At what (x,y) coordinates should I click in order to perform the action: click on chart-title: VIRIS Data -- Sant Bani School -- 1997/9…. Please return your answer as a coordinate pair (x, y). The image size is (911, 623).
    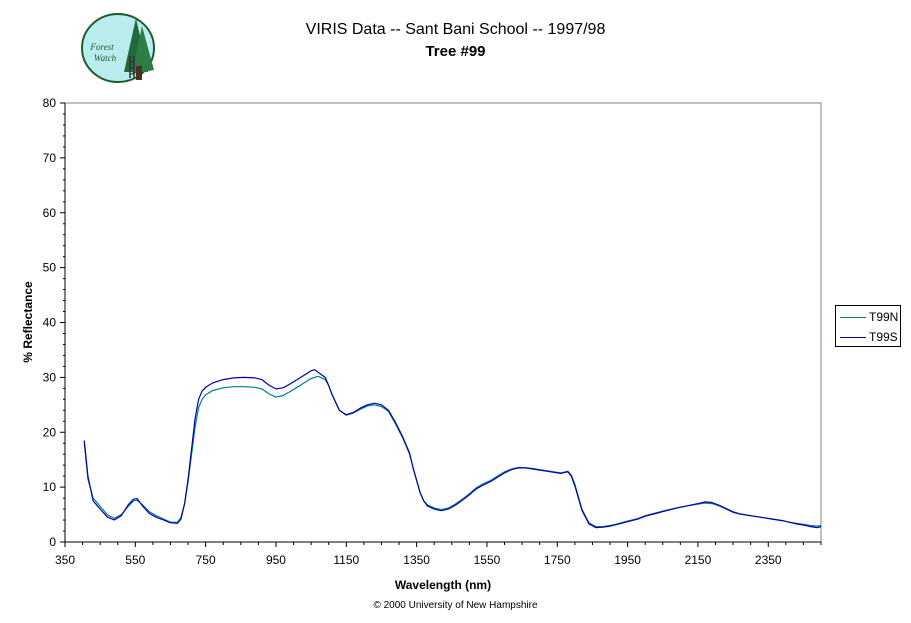
    Looking at the image, I should click on (455, 29).